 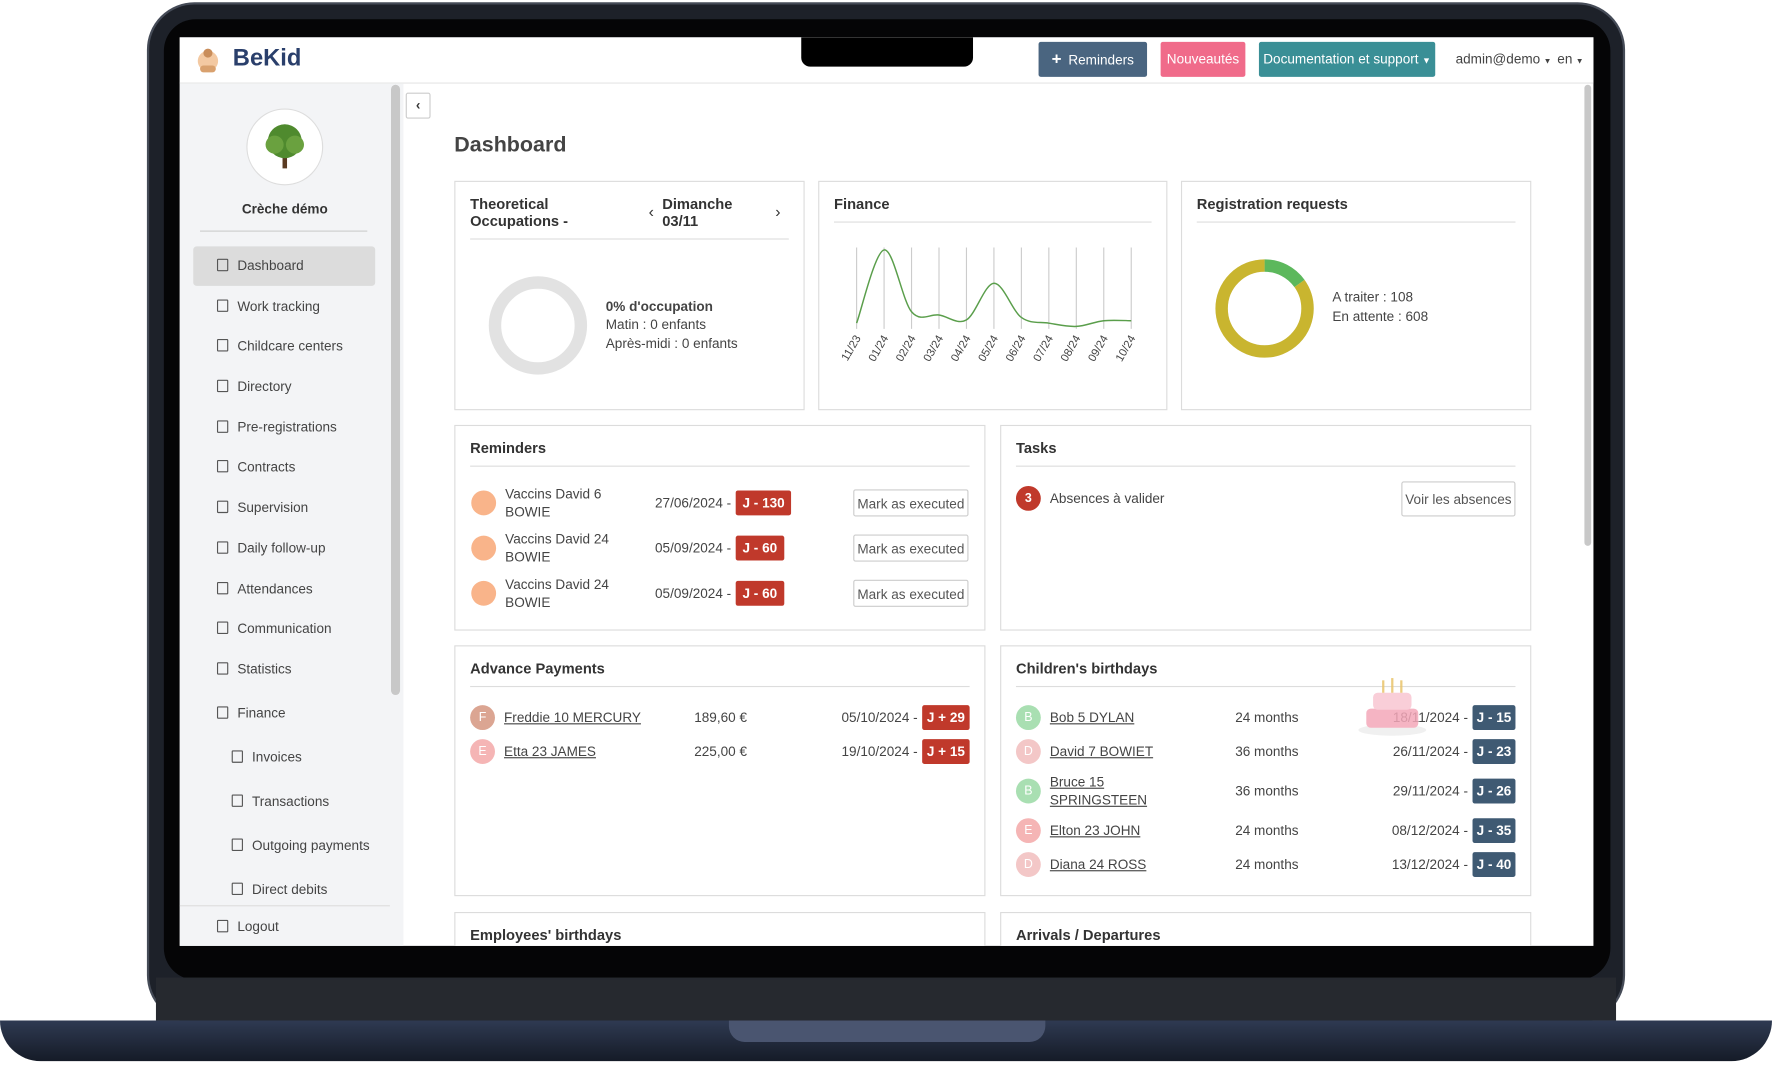 I want to click on x-tick-label: 10/24, so click(x=1126, y=348).